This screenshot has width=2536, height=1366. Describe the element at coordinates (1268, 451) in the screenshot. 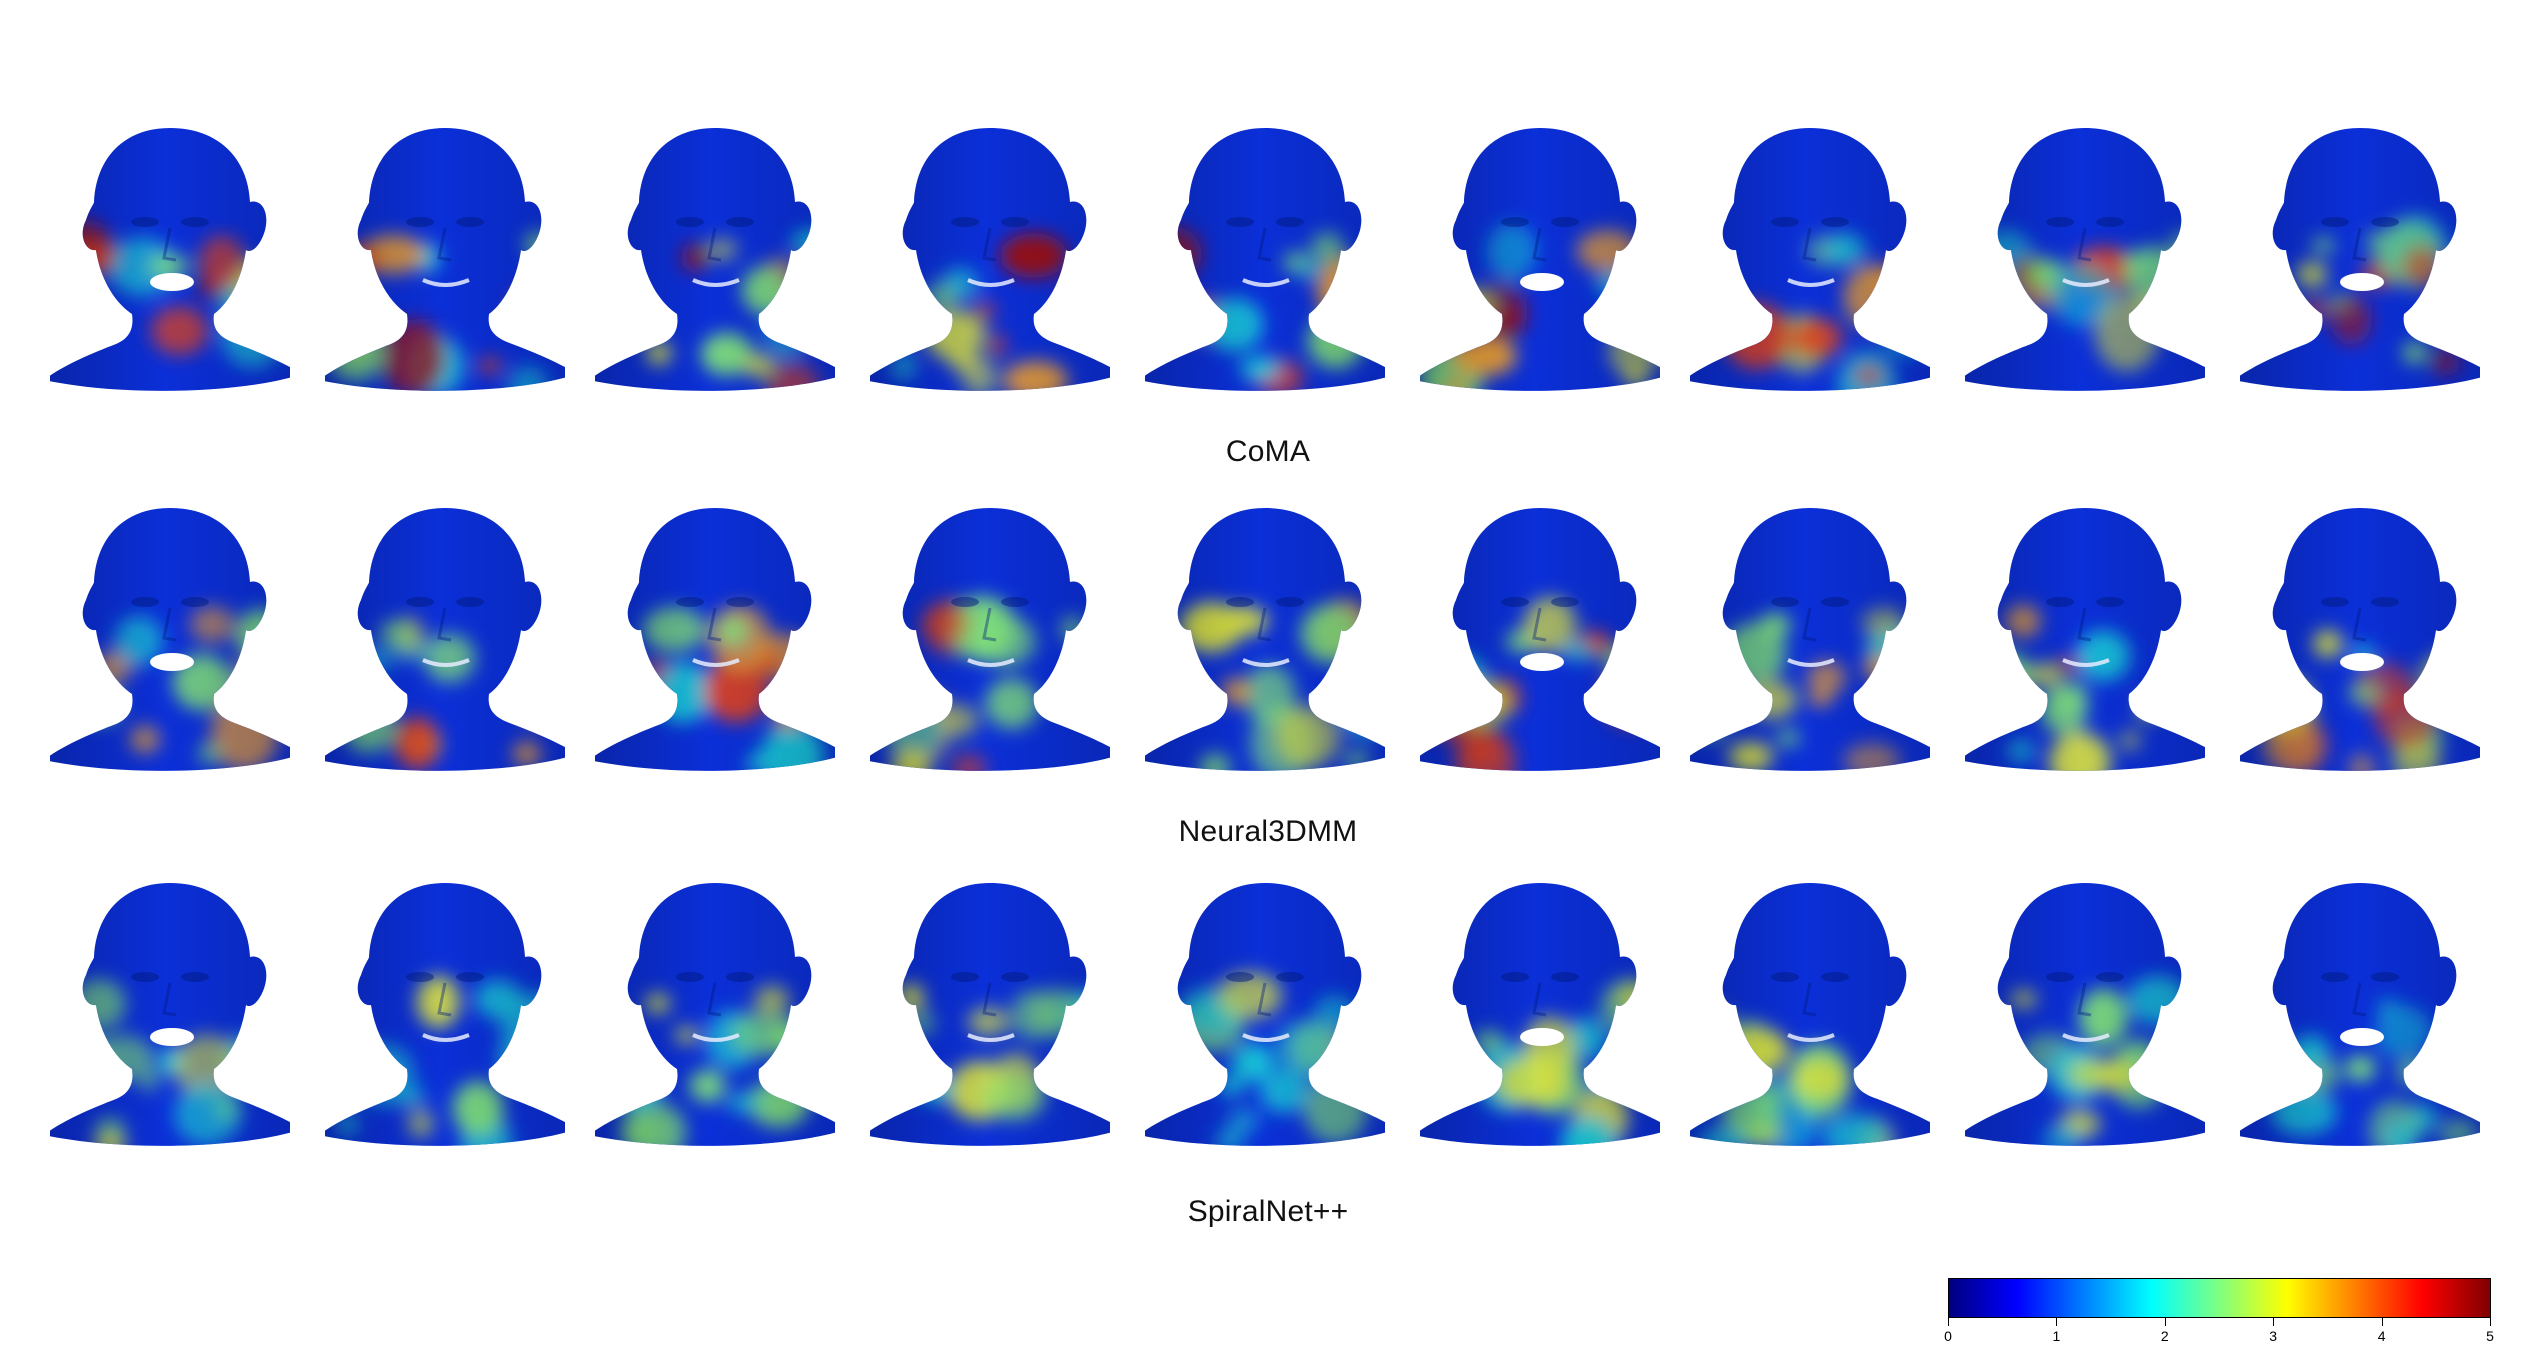

I see `row-label-coma: CoMA` at that location.